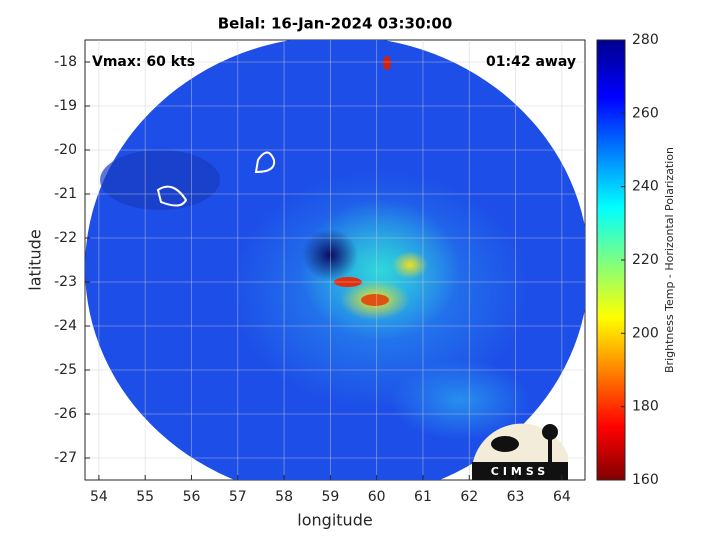 Image resolution: width=720 pixels, height=540 pixels. What do you see at coordinates (192, 497) in the screenshot?
I see `x-tick-label: 56` at bounding box center [192, 497].